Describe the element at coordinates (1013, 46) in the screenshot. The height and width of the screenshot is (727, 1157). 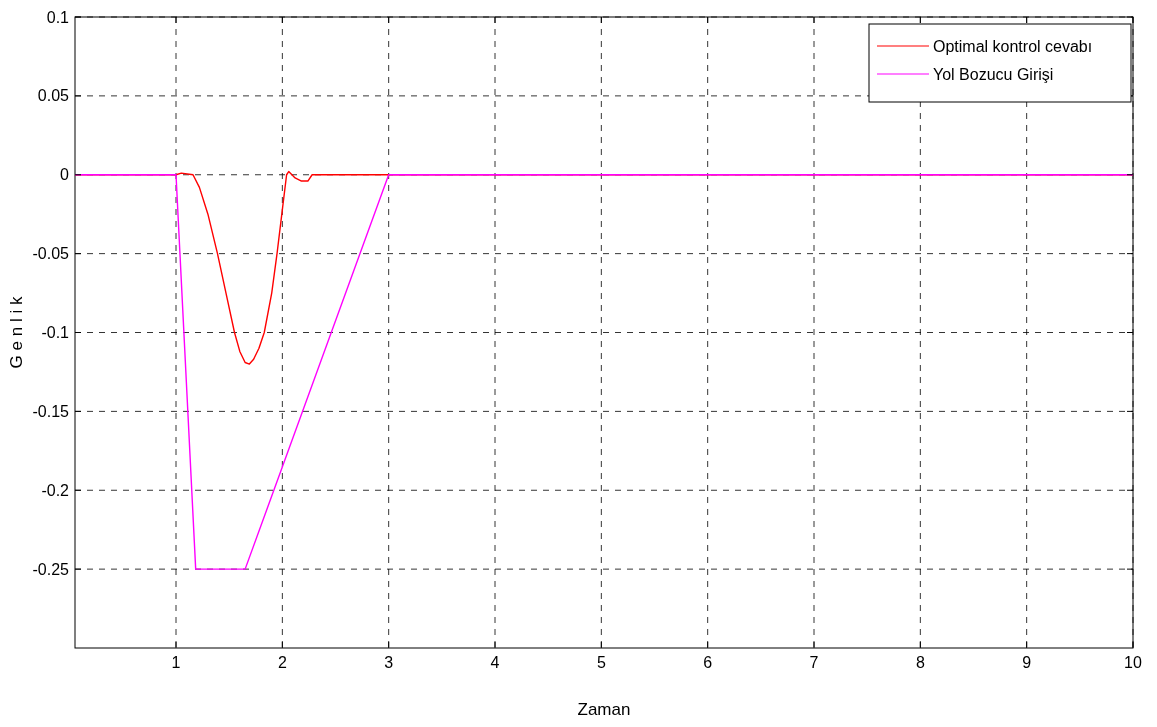
I see `legend-label: Optimal kontrol cevabı` at that location.